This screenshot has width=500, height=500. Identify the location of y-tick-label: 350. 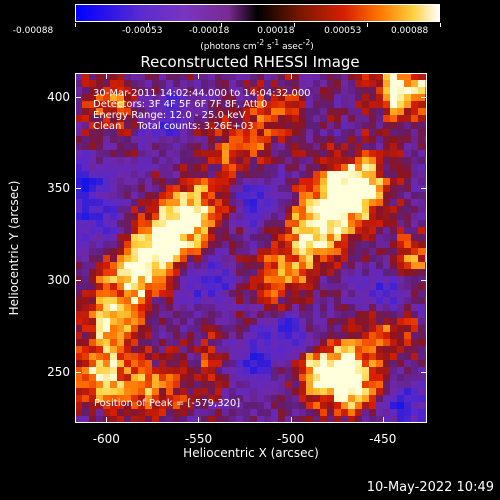
(58, 188).